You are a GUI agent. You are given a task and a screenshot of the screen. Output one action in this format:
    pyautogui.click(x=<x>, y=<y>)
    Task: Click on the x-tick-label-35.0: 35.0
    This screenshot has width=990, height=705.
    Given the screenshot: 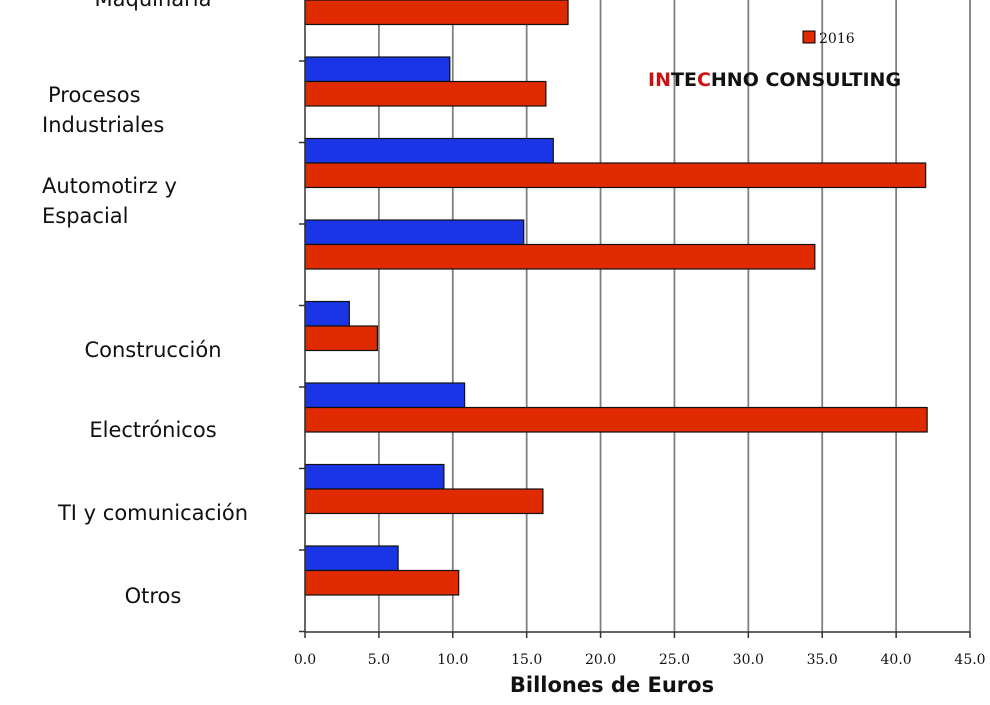 What is the action you would take?
    pyautogui.click(x=822, y=660)
    